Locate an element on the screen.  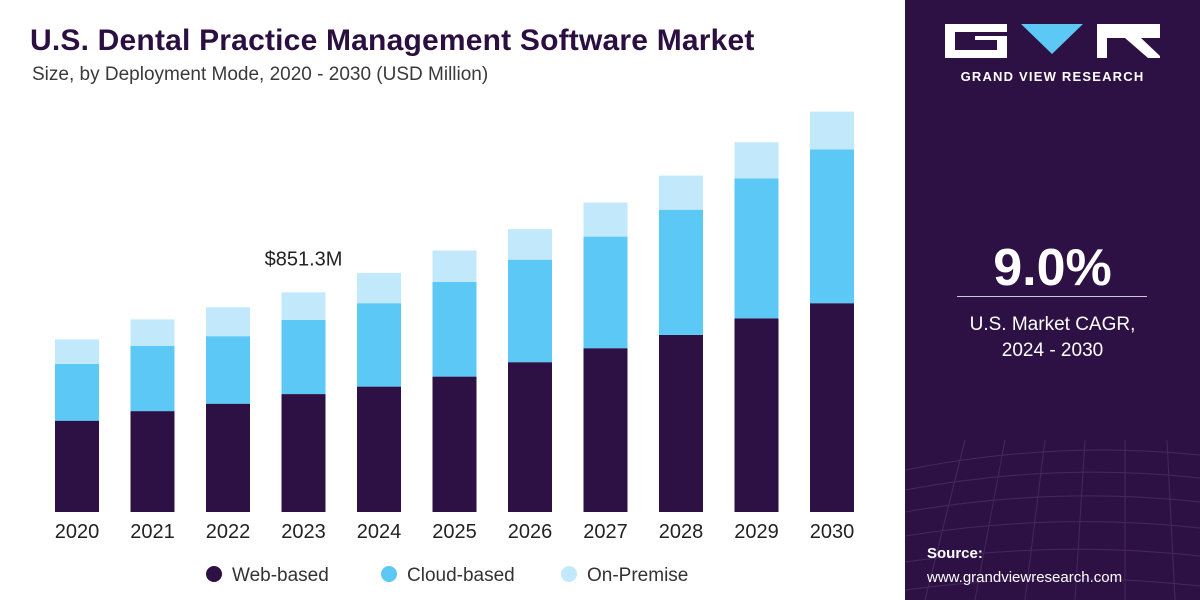
bar-on-premise-2023 is located at coordinates (303, 306).